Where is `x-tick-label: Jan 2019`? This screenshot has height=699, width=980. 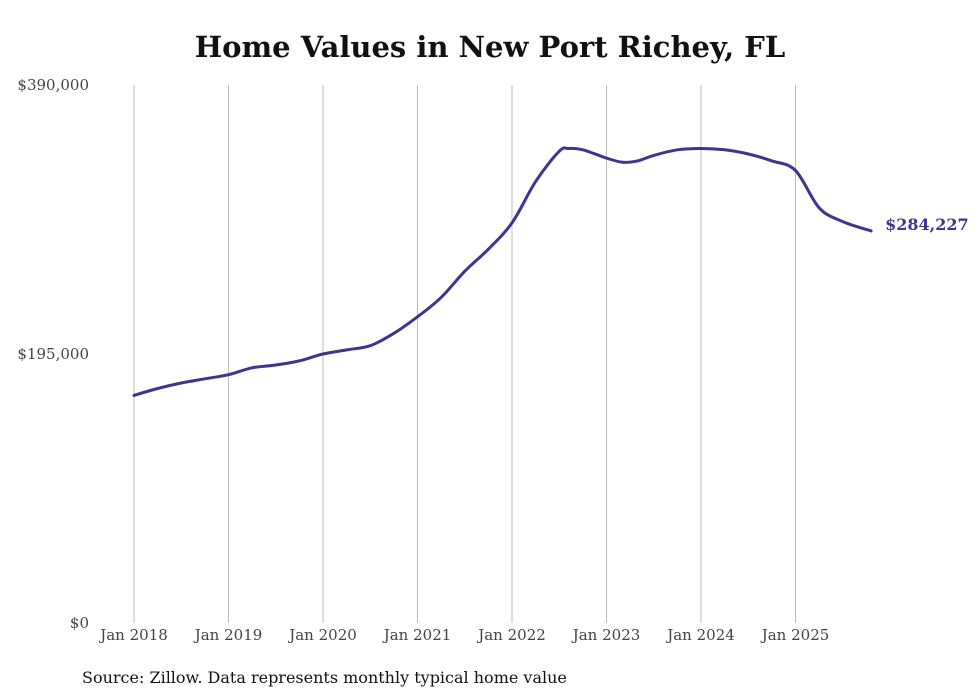
x-tick-label: Jan 2019 is located at coordinates (228, 635).